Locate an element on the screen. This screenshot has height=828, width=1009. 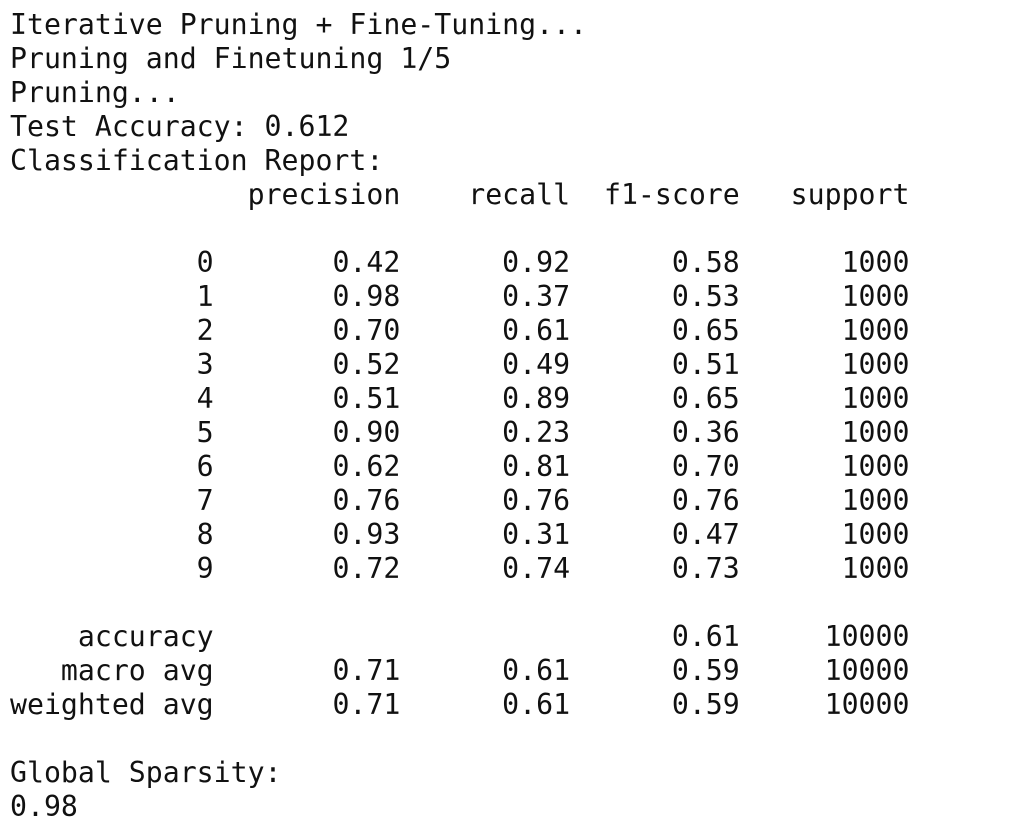
report-row: 6 0.62 0.81 0.70 1000 is located at coordinates (460, 467).